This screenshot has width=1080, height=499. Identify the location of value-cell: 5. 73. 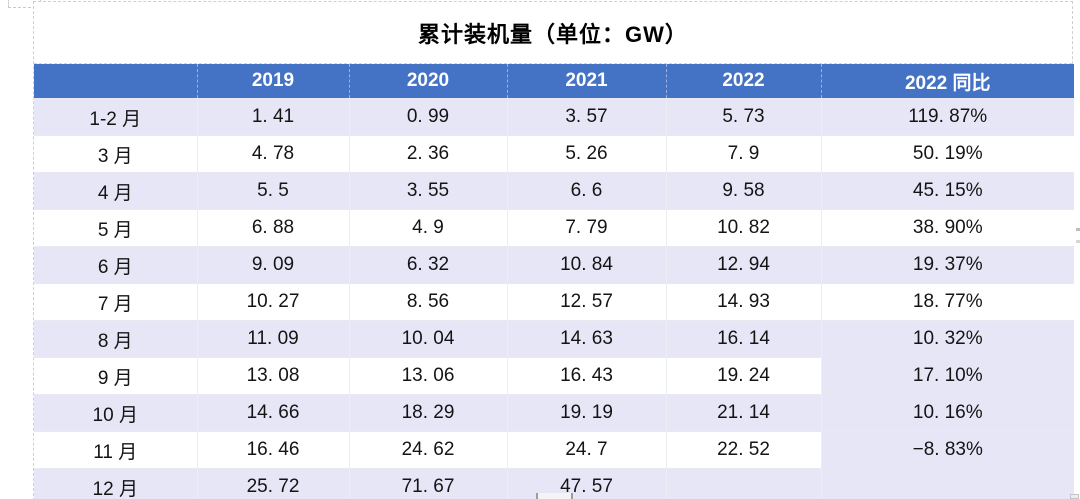
(744, 117).